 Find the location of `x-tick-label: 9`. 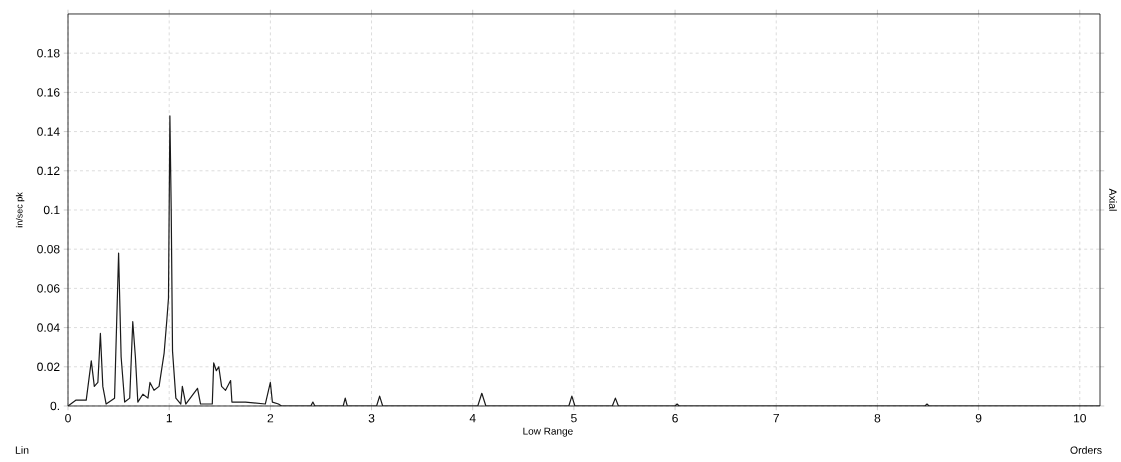

x-tick-label: 9 is located at coordinates (978, 418).